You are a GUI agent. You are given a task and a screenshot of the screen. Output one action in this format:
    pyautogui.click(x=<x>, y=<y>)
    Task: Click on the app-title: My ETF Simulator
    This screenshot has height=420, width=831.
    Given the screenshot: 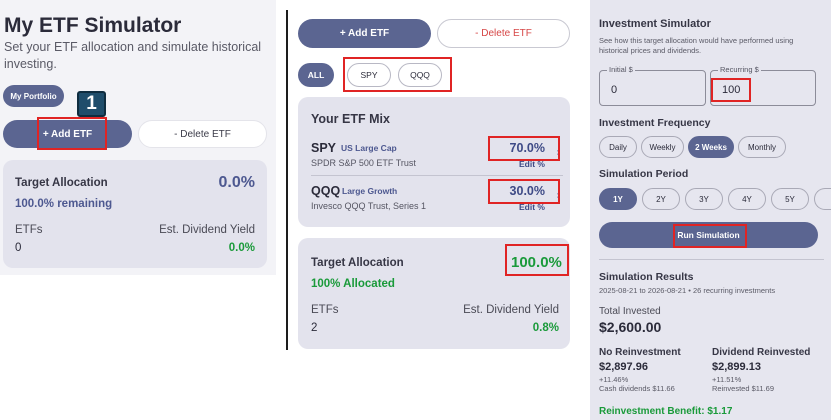 What is the action you would take?
    pyautogui.click(x=93, y=25)
    